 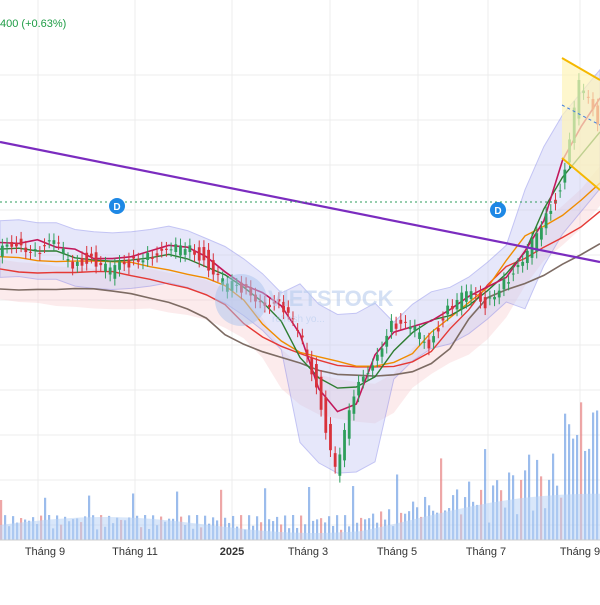 I want to click on channel-lower-line, so click(x=580, y=174).